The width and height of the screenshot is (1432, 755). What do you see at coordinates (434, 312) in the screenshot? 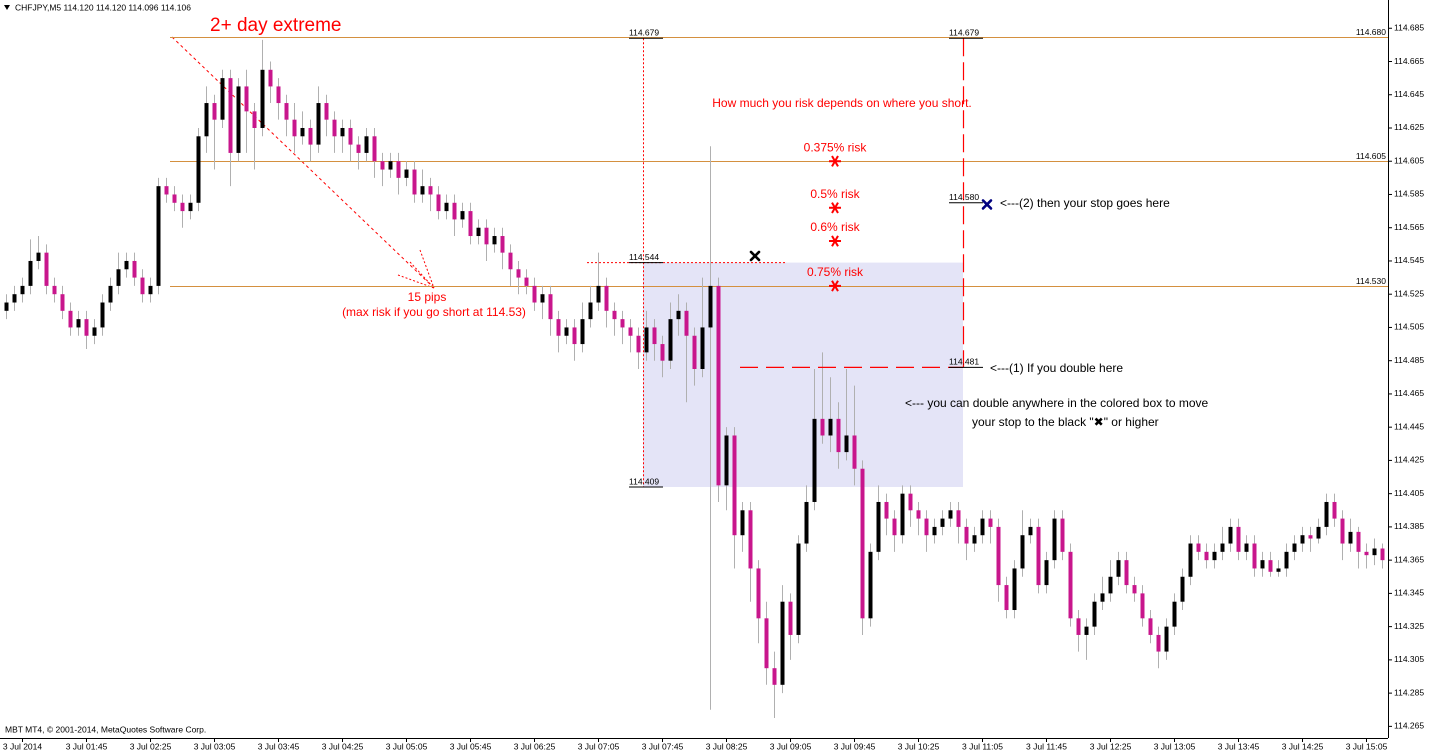
I see `annotation: (max risk if you go short at 114.53)` at bounding box center [434, 312].